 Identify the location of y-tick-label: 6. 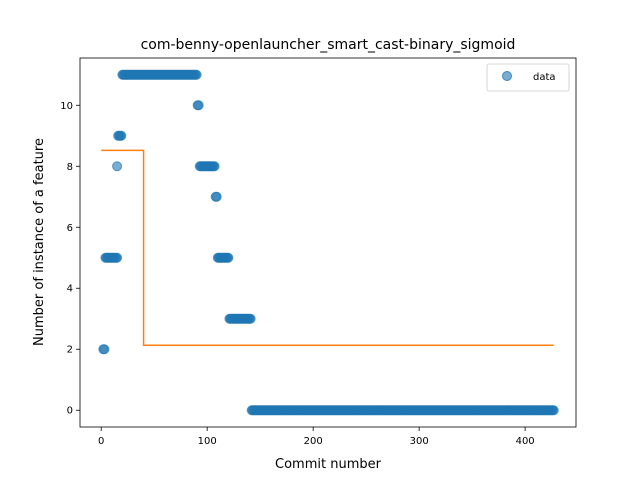
(70, 228).